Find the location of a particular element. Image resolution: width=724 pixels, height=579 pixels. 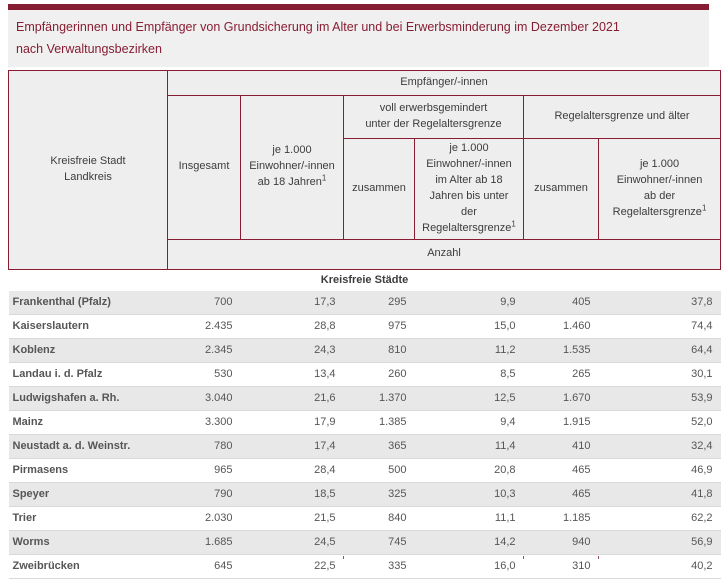

group-header-regelaltersgrenze-label: Regelaltersgrenze und älter is located at coordinates (622, 116).